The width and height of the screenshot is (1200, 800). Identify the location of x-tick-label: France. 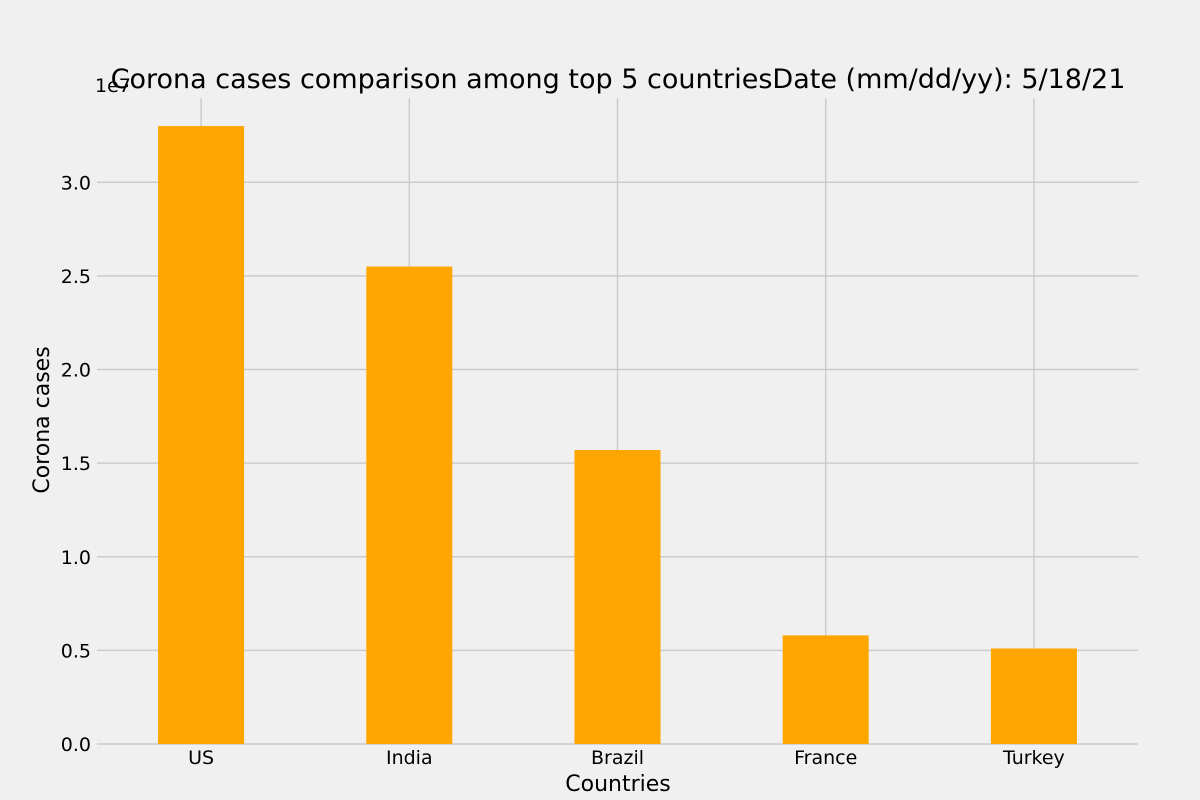
(825, 758).